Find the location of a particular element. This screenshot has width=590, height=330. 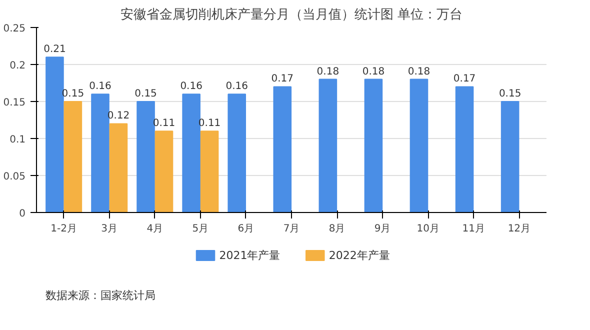

x-tick-label: 7月 is located at coordinates (291, 229).